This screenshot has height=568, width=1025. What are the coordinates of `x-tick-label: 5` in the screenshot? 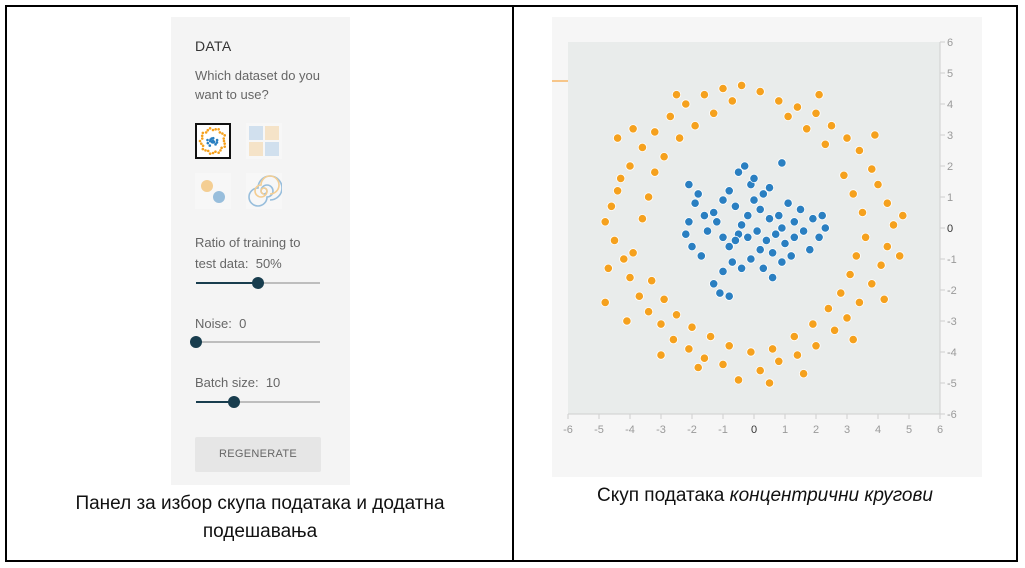 It's located at (909, 430).